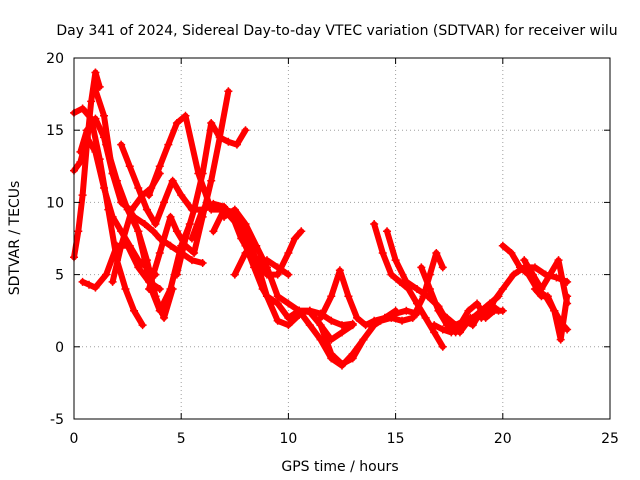 Image resolution: width=640 pixels, height=480 pixels. I want to click on x-tick-label: 10, so click(288, 439).